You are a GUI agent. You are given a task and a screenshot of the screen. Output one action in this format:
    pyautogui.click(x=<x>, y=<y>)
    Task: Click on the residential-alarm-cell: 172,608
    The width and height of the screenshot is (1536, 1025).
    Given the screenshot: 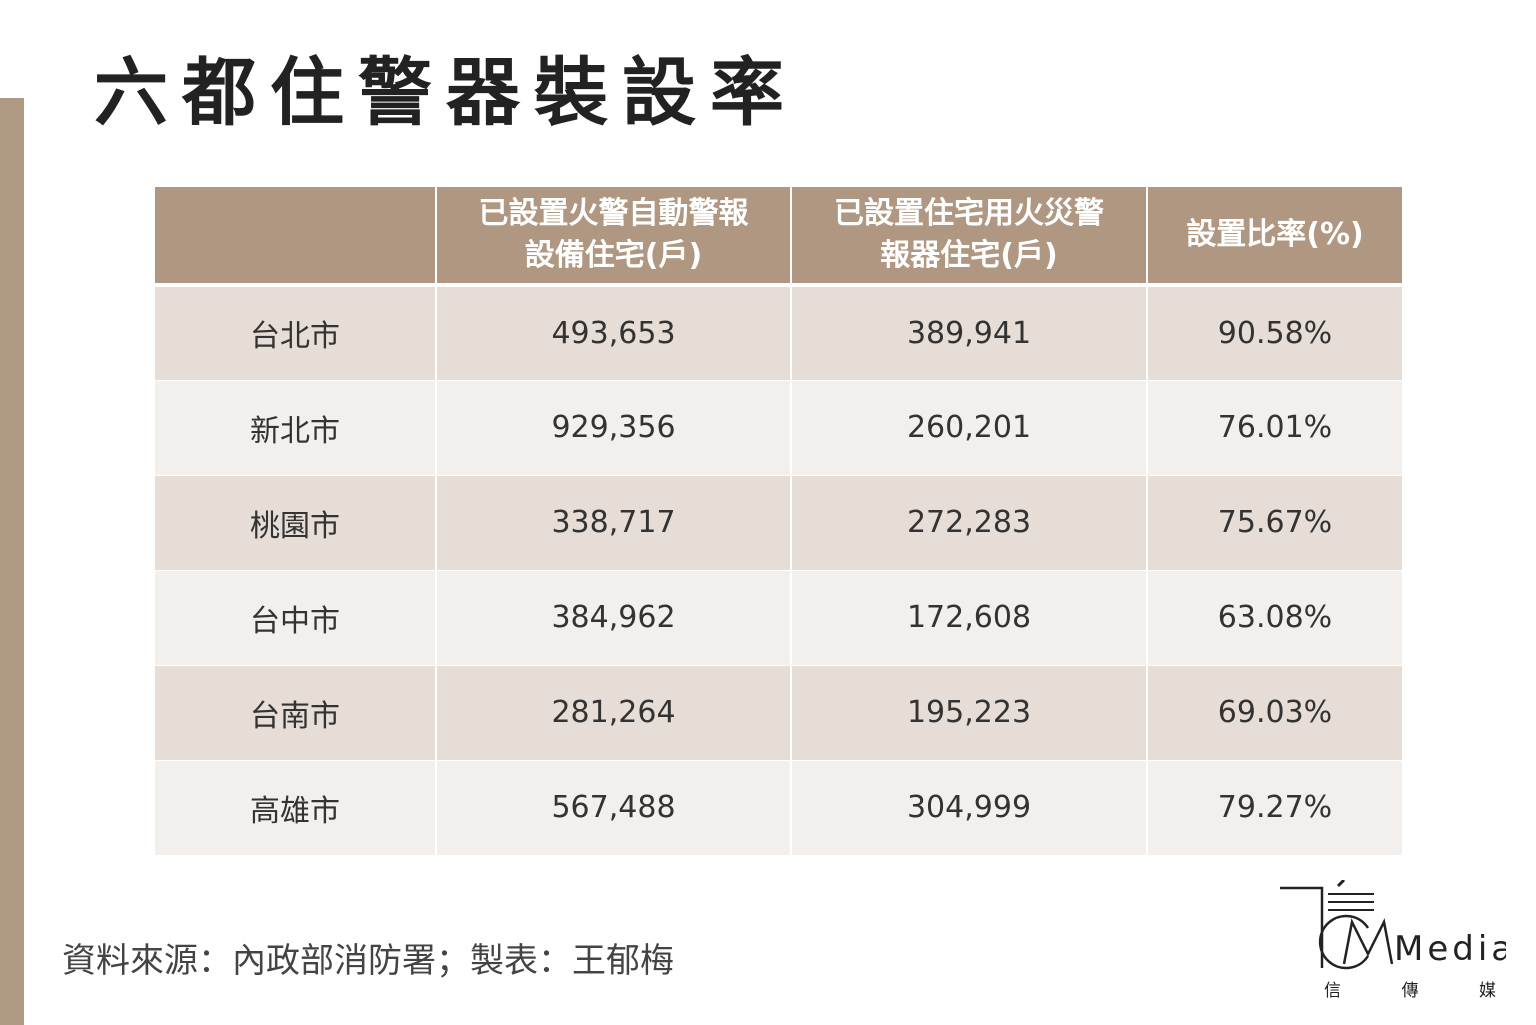 What is the action you would take?
    pyautogui.click(x=968, y=617)
    